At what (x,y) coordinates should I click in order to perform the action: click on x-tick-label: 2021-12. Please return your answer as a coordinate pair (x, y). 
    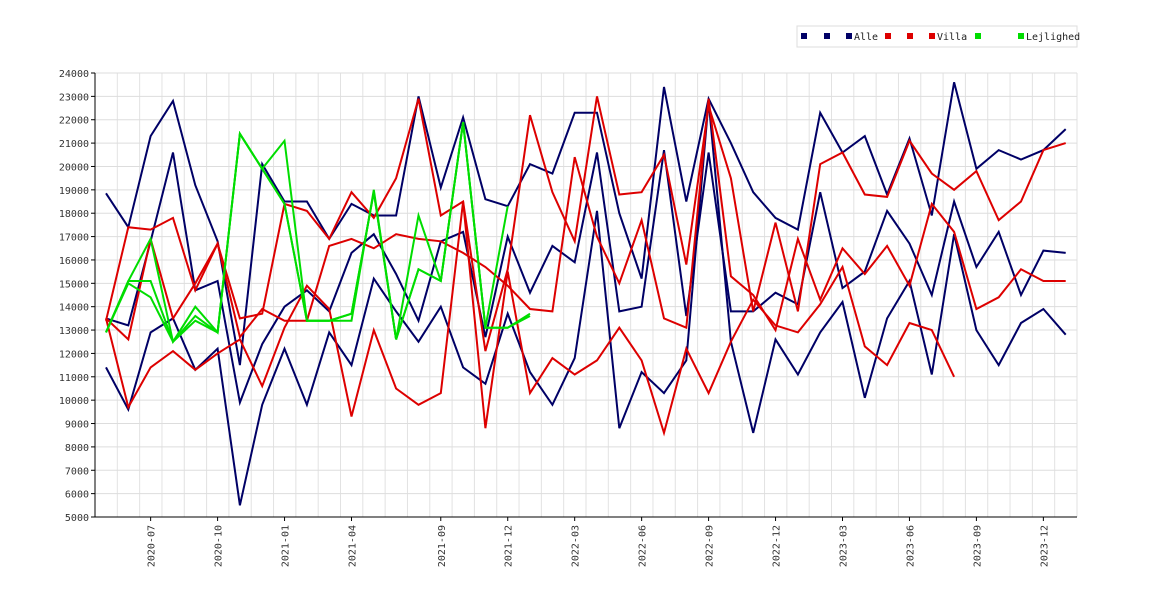
    Looking at the image, I should click on (509, 546).